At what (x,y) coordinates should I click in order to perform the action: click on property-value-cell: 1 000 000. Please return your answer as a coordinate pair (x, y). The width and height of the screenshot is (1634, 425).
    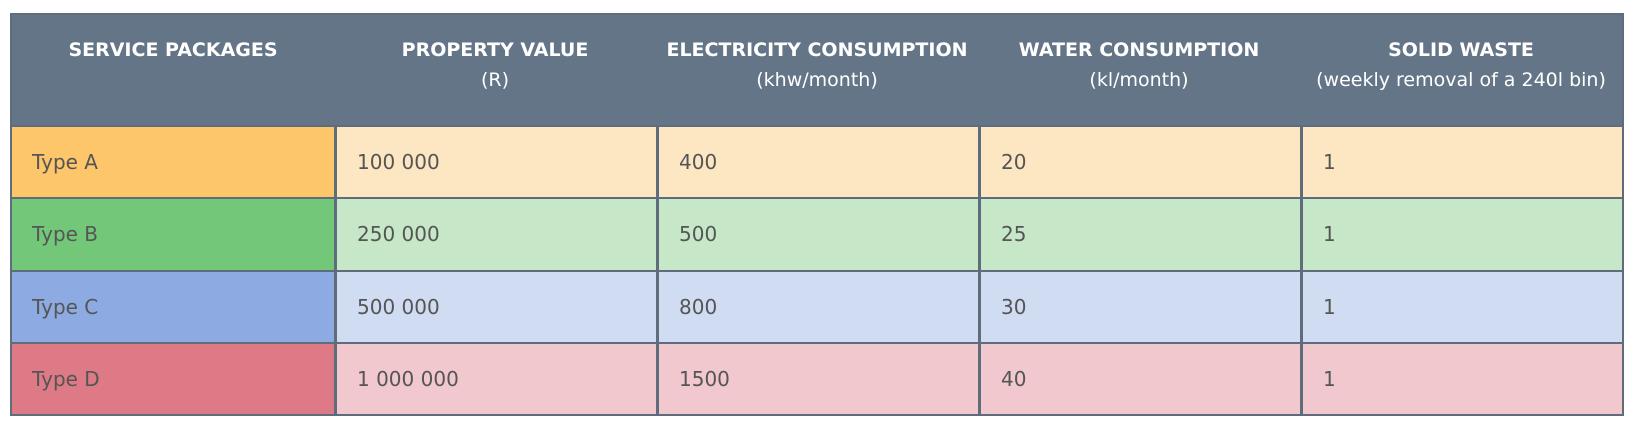
    Looking at the image, I should click on (495, 377).